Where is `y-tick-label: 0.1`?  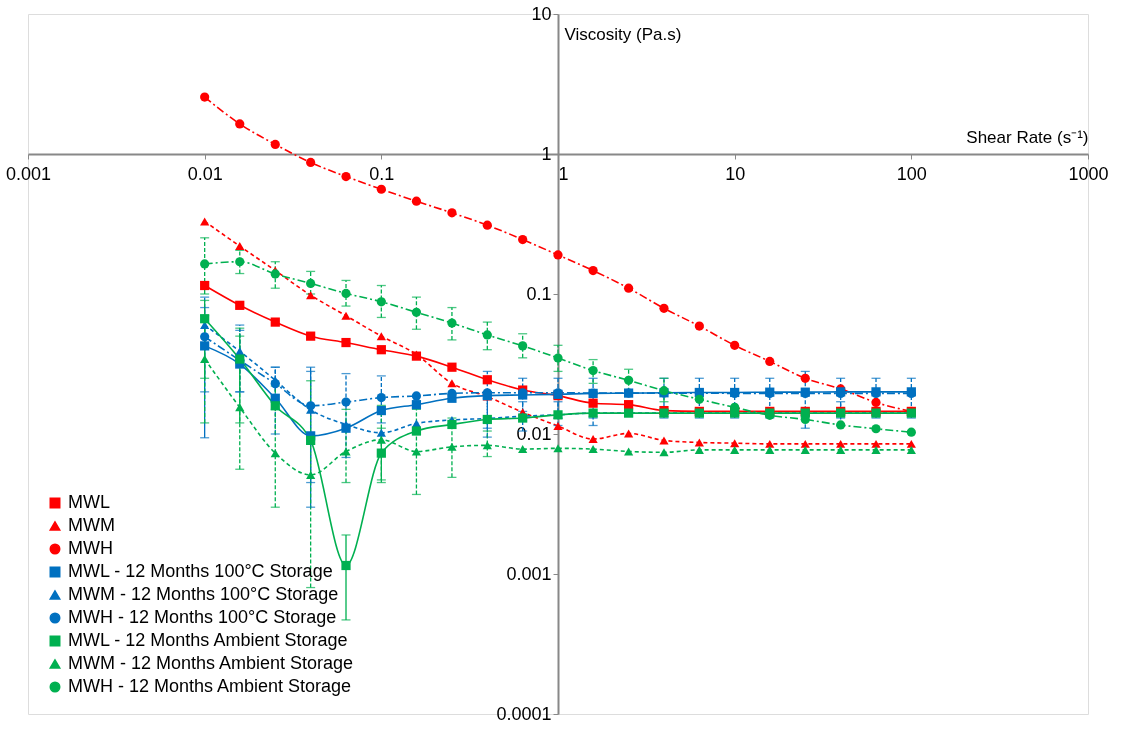
y-tick-label: 0.1 is located at coordinates (539, 293).